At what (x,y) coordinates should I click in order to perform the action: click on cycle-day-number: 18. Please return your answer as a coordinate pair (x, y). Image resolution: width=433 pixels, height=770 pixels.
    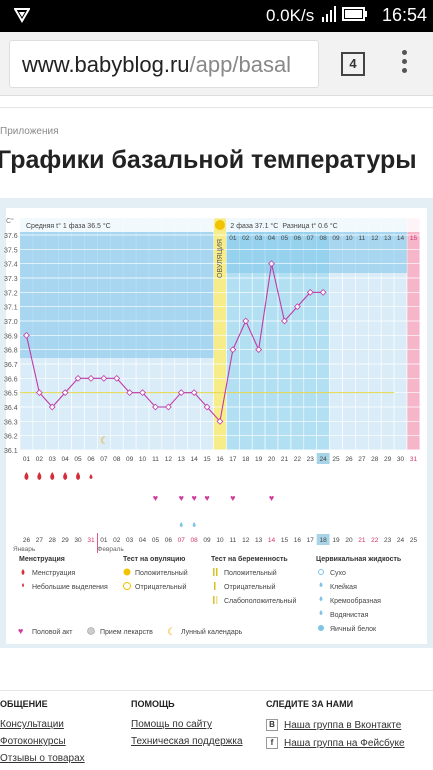
    Looking at the image, I should click on (246, 459).